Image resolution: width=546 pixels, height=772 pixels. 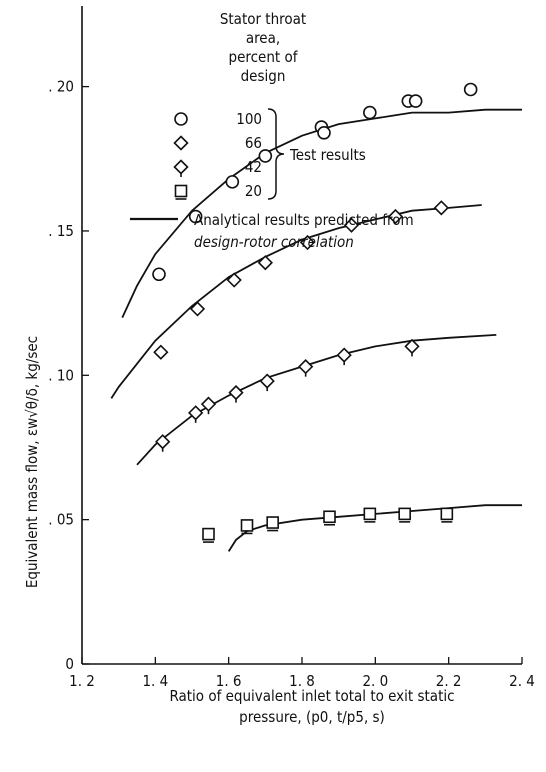 What do you see at coordinates (449, 681) in the screenshot?
I see `x-tick-label: 2. 2` at bounding box center [449, 681].